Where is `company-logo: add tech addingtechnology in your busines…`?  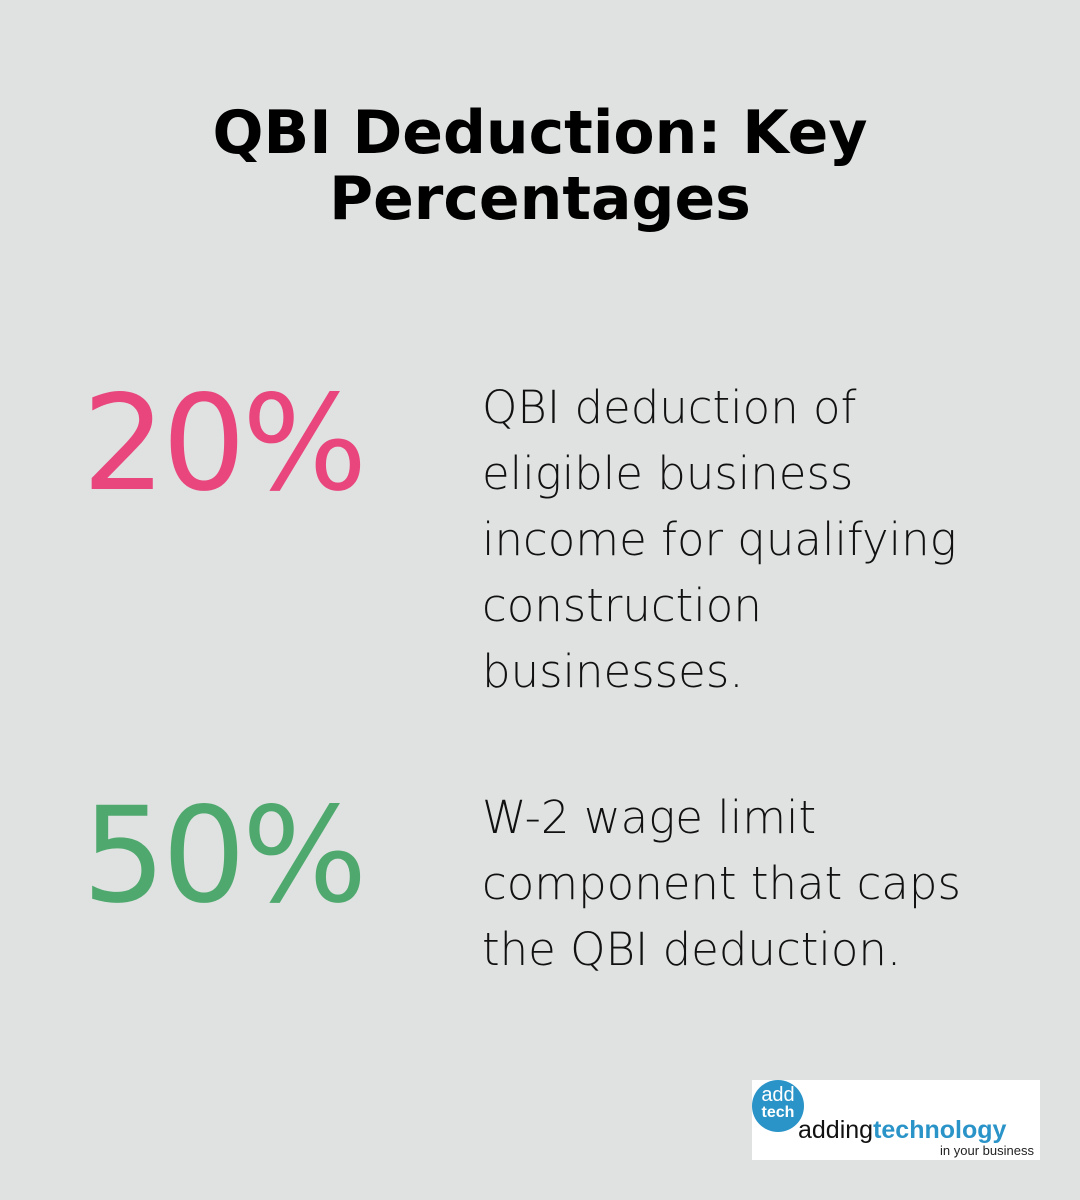
company-logo: add tech addingtechnology in your busines… is located at coordinates (896, 1120).